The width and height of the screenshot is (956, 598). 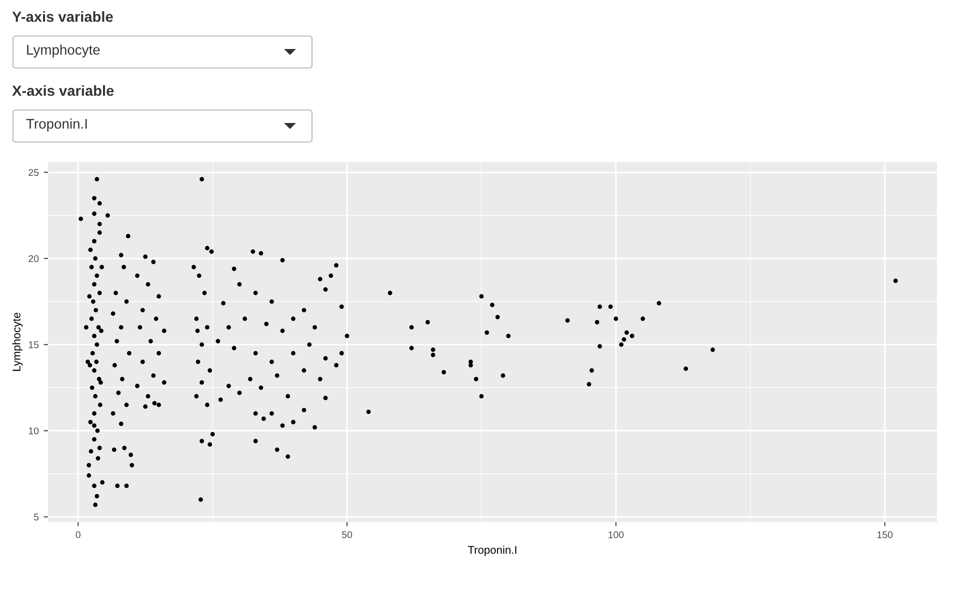 What do you see at coordinates (36, 517) in the screenshot?
I see `y-tick-label: 5` at bounding box center [36, 517].